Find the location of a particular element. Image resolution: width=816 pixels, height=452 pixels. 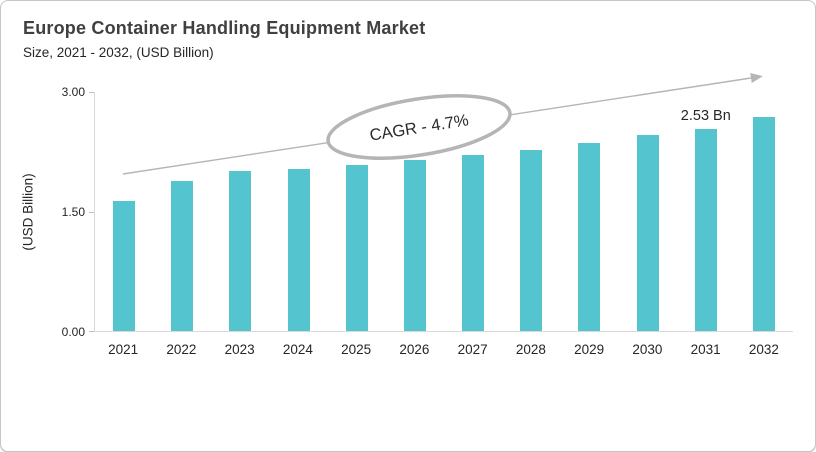

bar-column-2023 is located at coordinates (240, 211).